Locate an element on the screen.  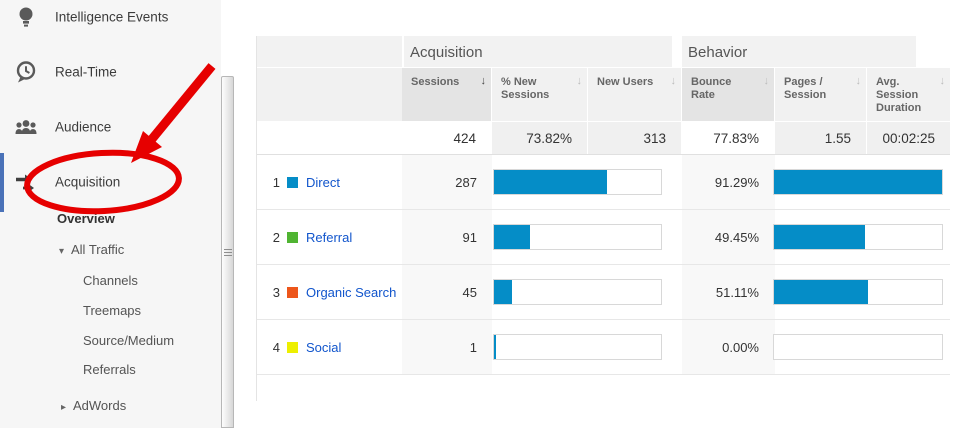
realtime-clock-icon is located at coordinates (26, 72).